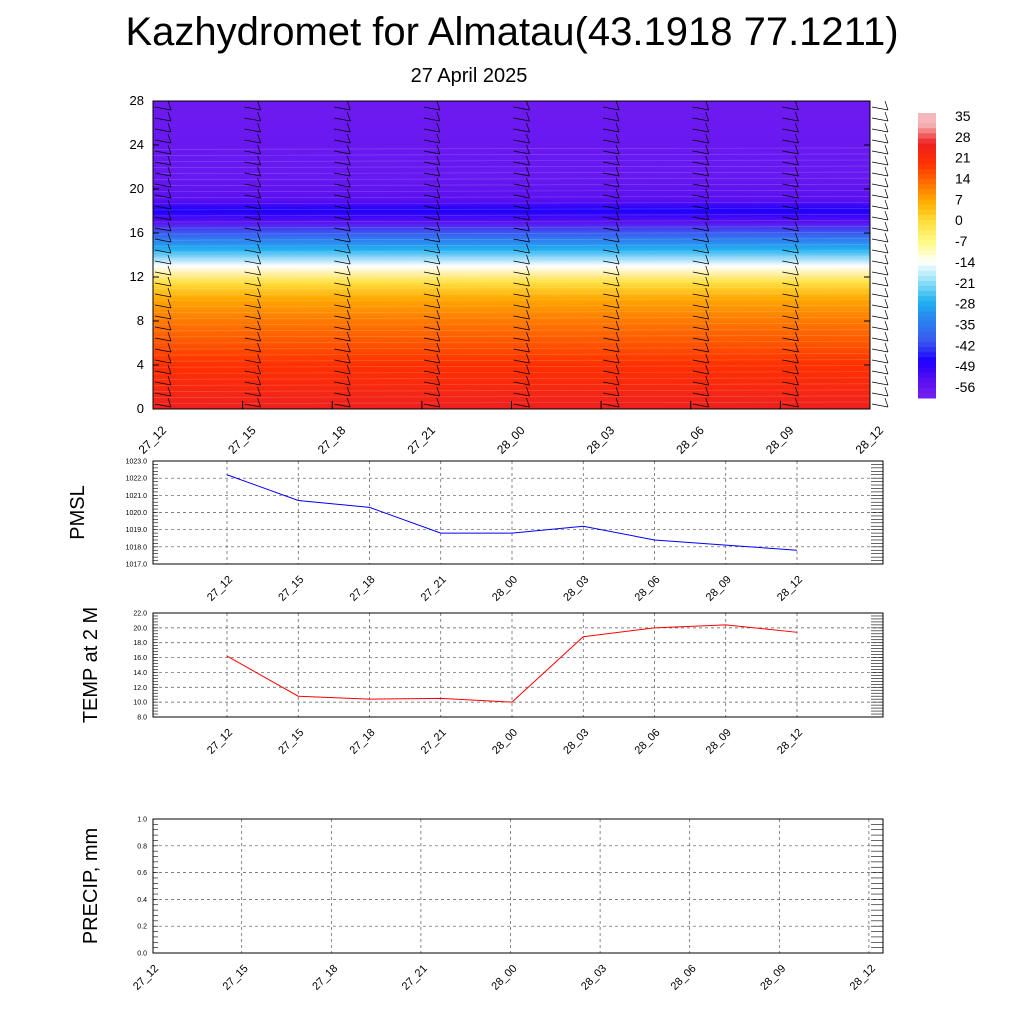 This screenshot has width=1024, height=1024. What do you see at coordinates (142, 900) in the screenshot?
I see `y-tick-label: 0.4` at bounding box center [142, 900].